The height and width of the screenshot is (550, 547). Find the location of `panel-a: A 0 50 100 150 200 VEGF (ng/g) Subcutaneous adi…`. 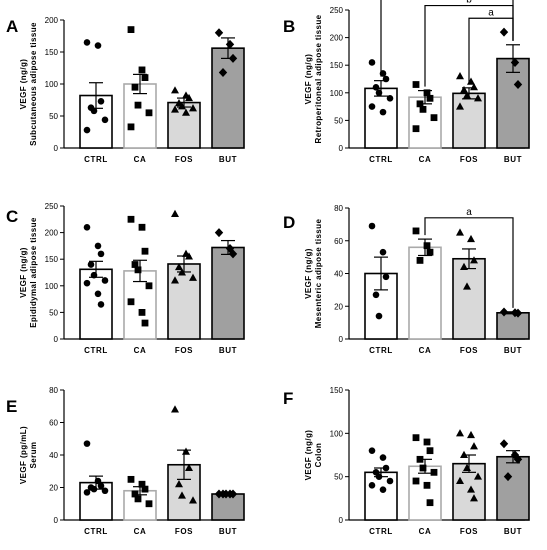

panel-a: A 0 50 100 150 200 VEGF (ng/g) Subcutaneous adi… is located at coordinates (125, 90).